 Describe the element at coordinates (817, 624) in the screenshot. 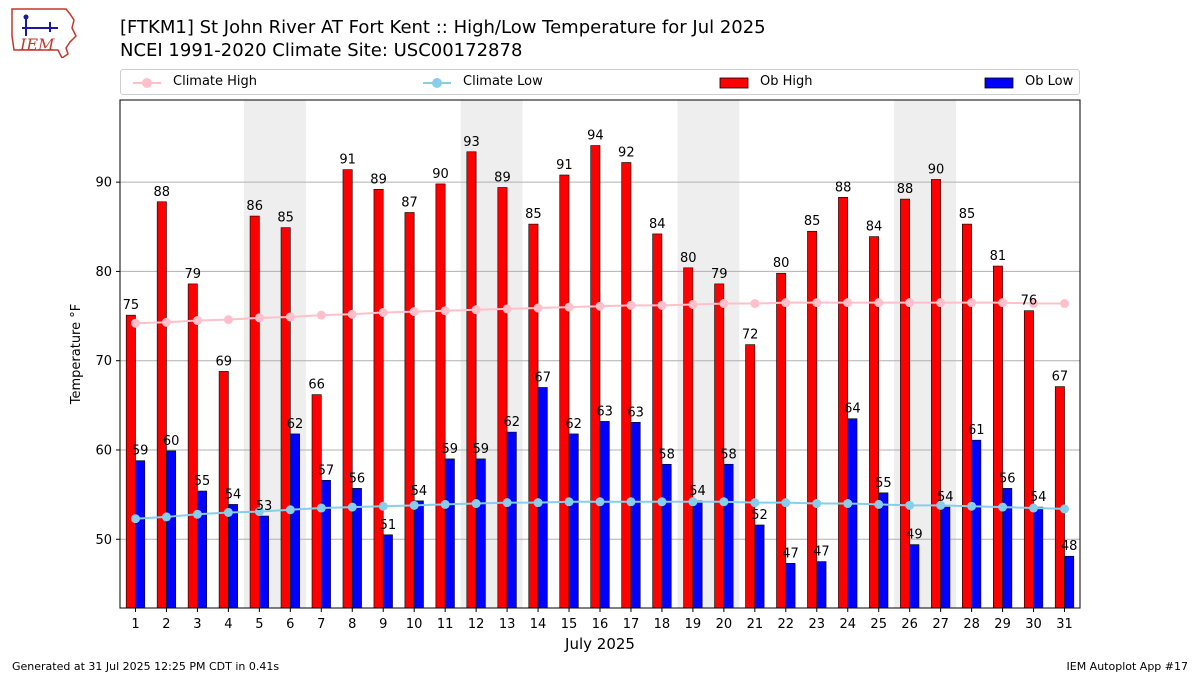

I see `x-tick-label: 23` at that location.